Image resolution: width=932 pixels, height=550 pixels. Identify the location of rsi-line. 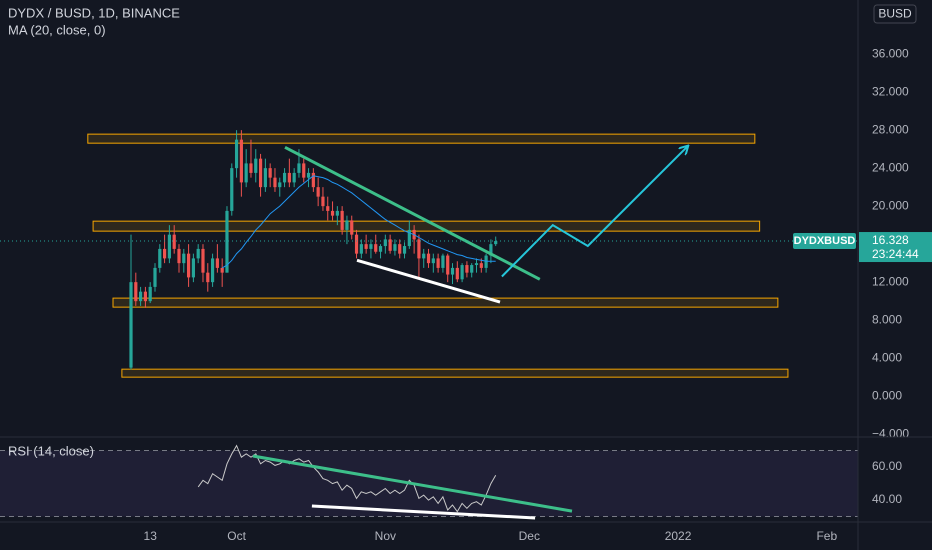
(347, 478).